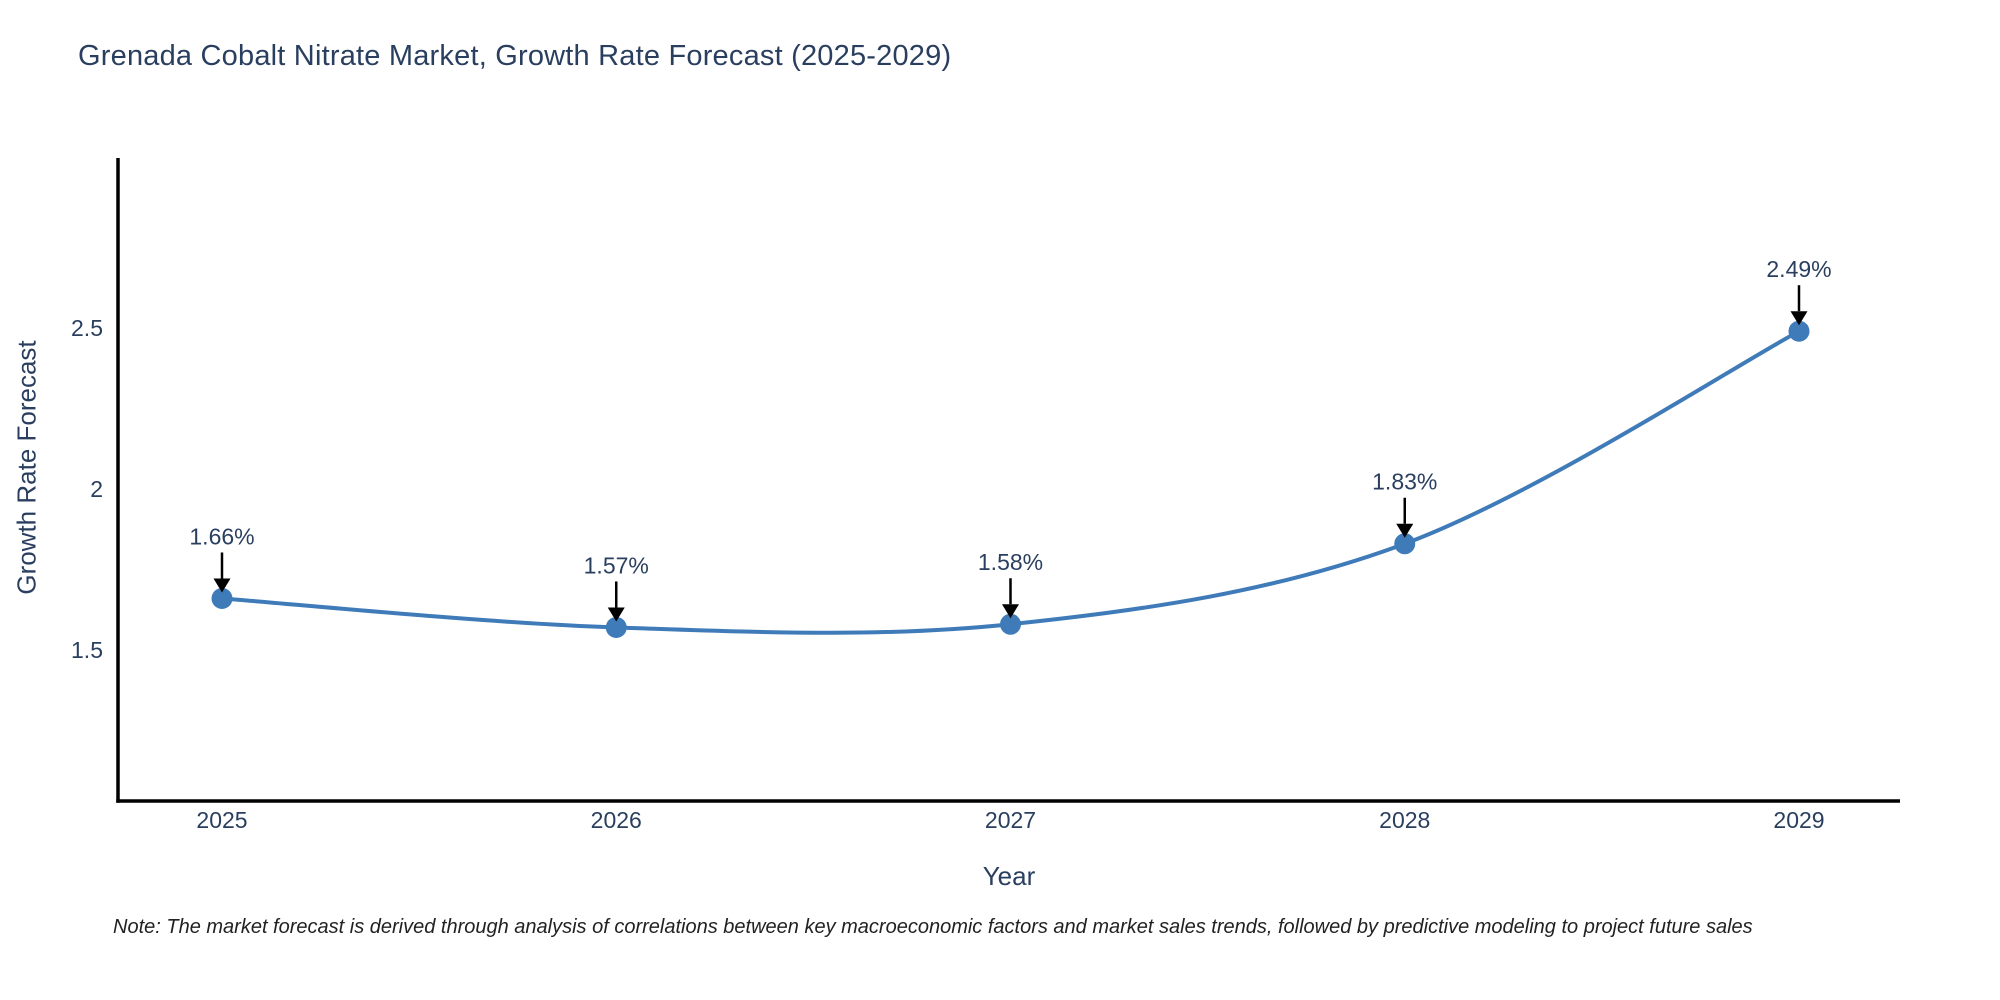  Describe the element at coordinates (1009, 876) in the screenshot. I see `x-axis-title: Year` at that location.